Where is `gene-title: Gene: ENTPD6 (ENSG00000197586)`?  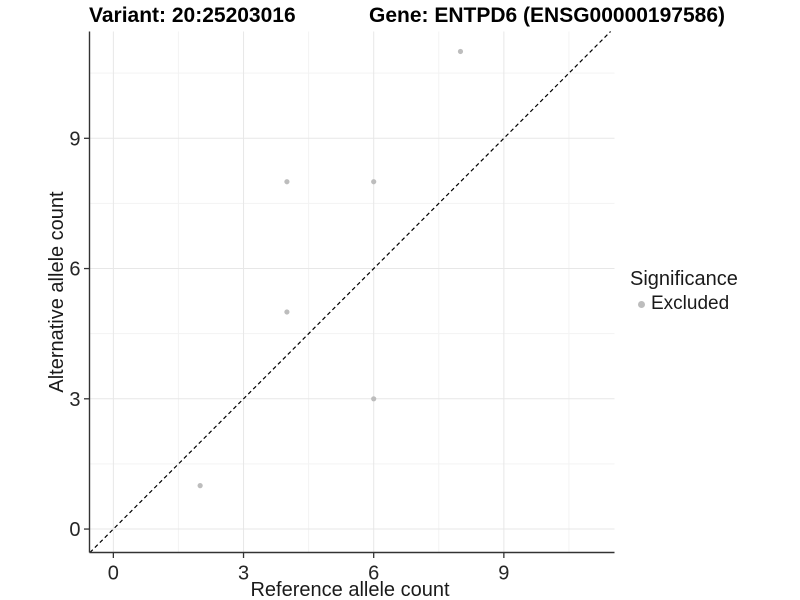
gene-title: Gene: ENTPD6 (ENSG00000197586) is located at coordinates (547, 15).